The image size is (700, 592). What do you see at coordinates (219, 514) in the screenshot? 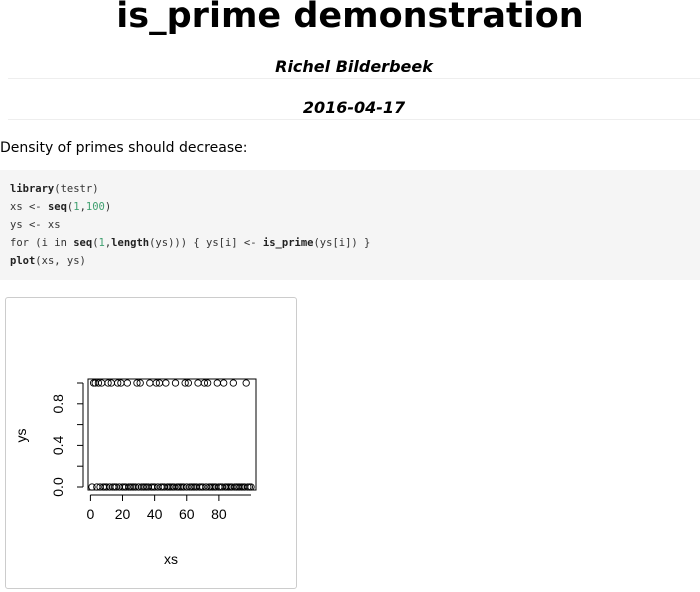
I see `x-tick-label: 80` at bounding box center [219, 514].